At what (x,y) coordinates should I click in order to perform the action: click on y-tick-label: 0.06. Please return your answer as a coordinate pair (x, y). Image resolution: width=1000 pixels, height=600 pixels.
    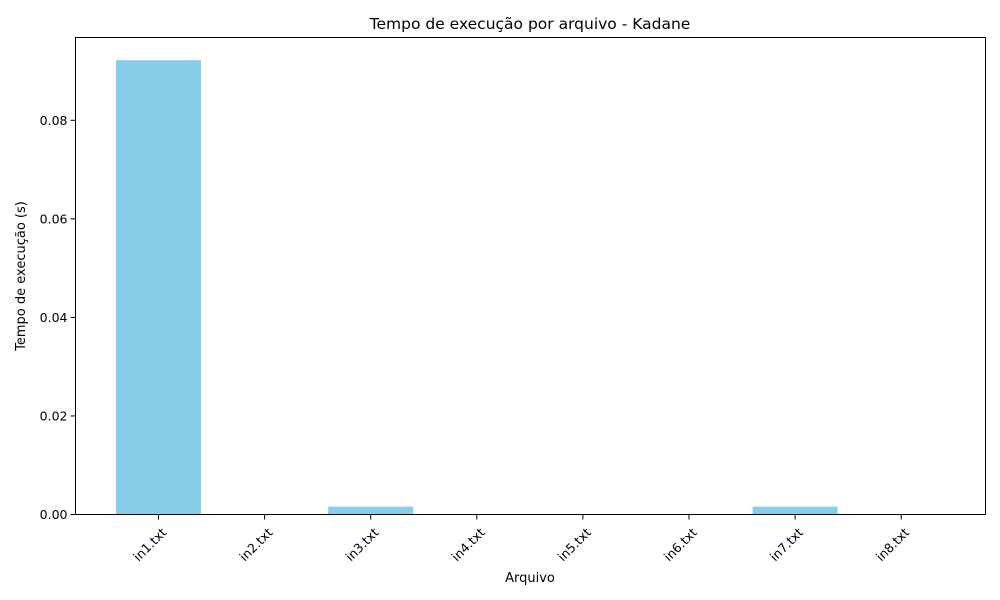
    Looking at the image, I should click on (54, 218).